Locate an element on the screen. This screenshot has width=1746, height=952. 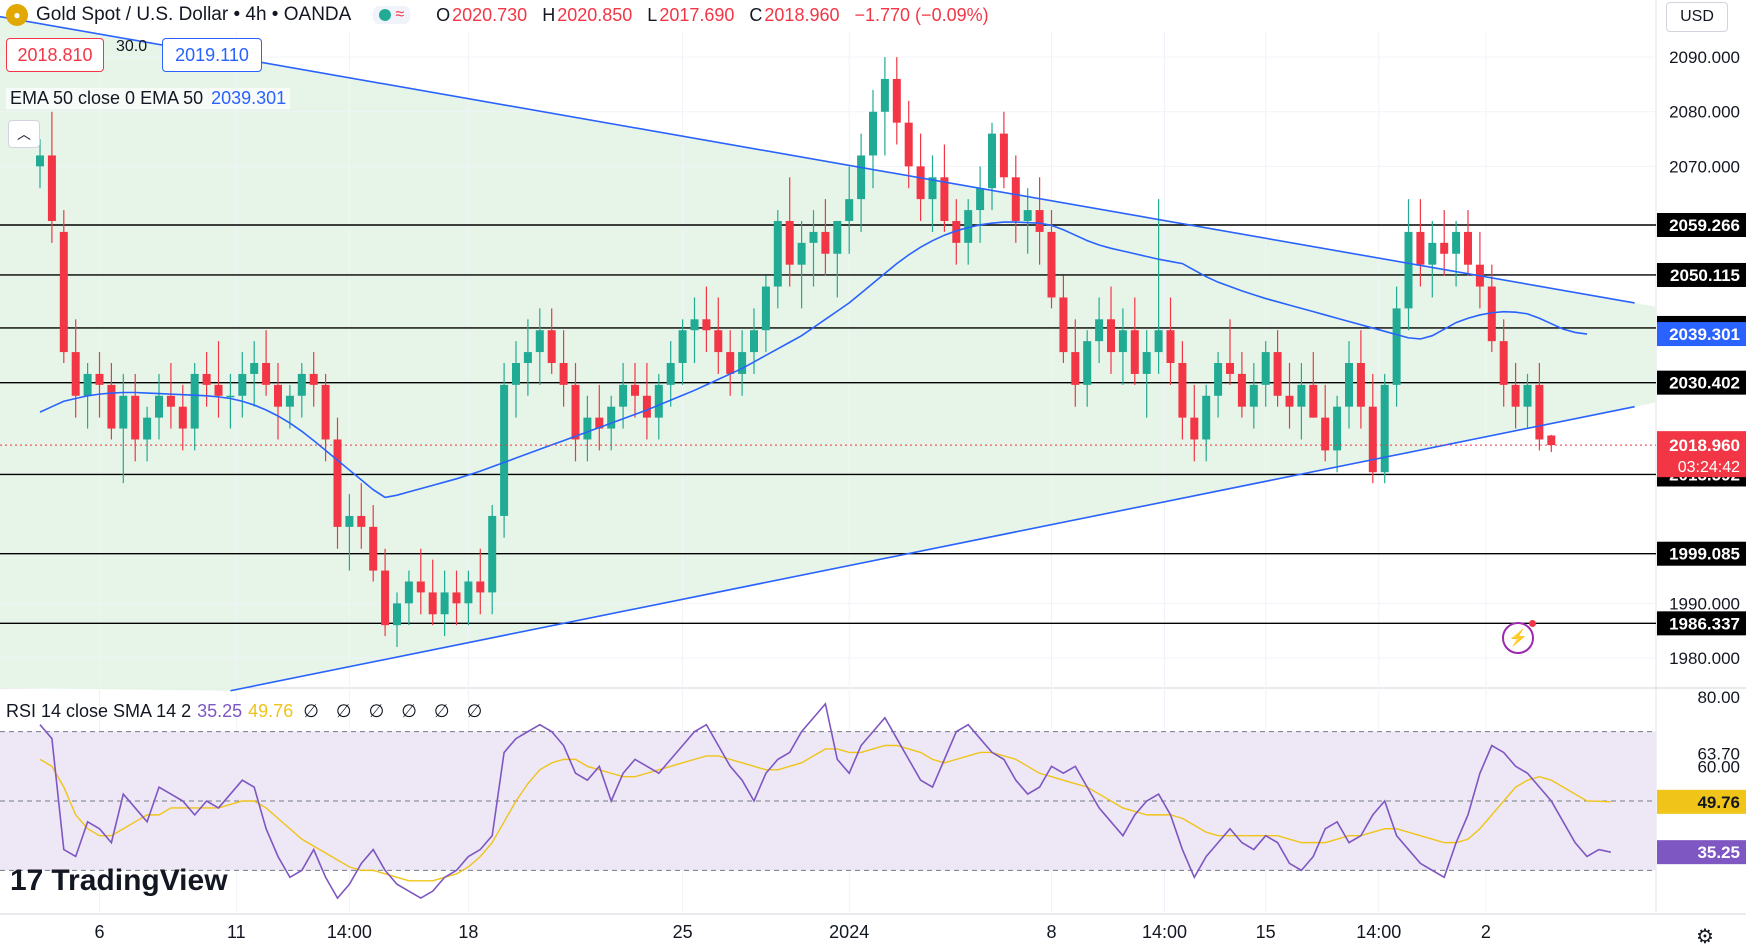
level-label: 2030.402 is located at coordinates (1704, 383).